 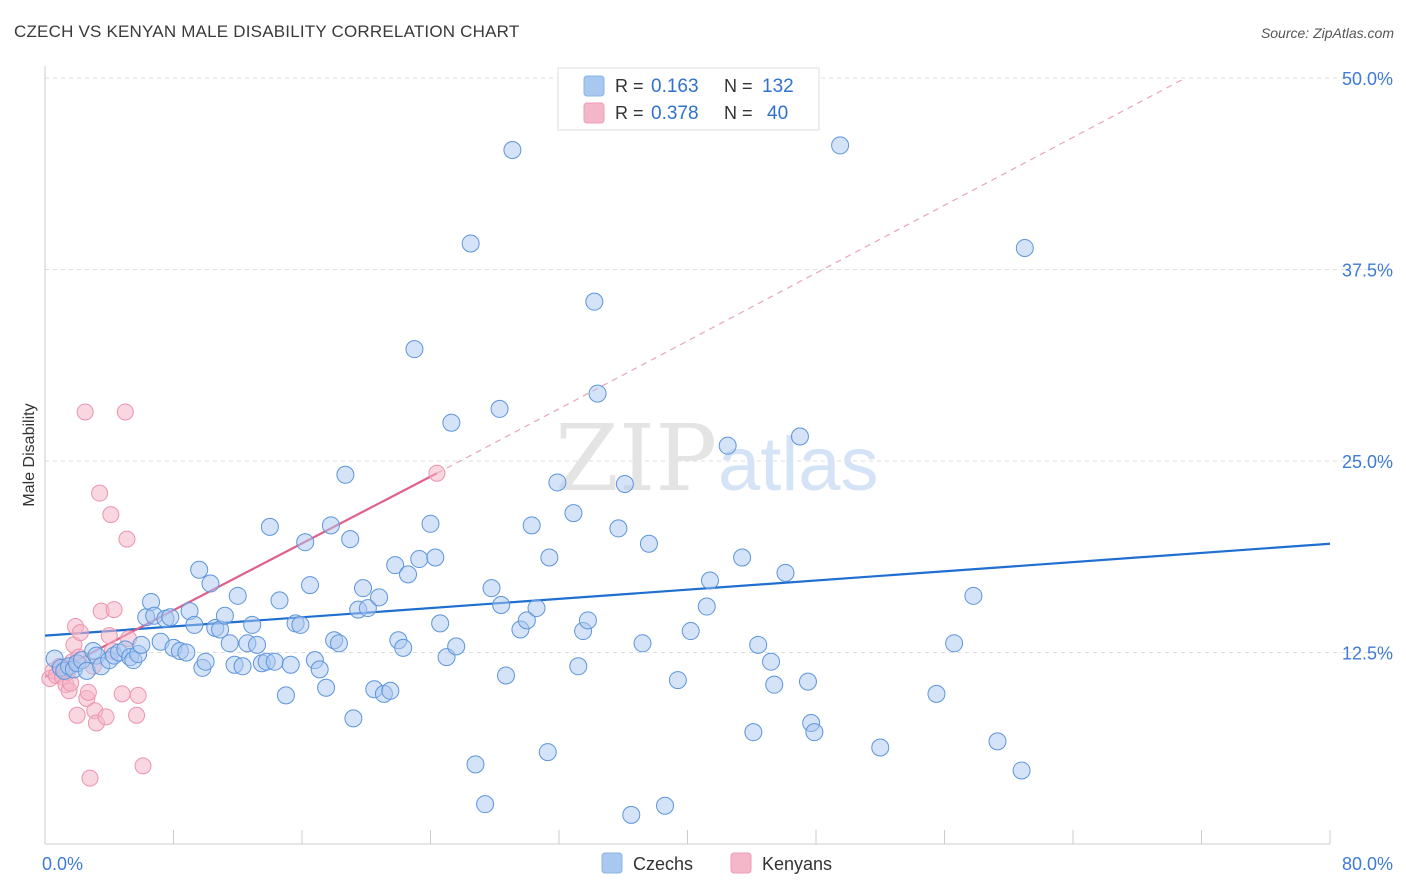 I want to click on x-tick-labels: 0.0% 80.0%, so click(x=717, y=864).